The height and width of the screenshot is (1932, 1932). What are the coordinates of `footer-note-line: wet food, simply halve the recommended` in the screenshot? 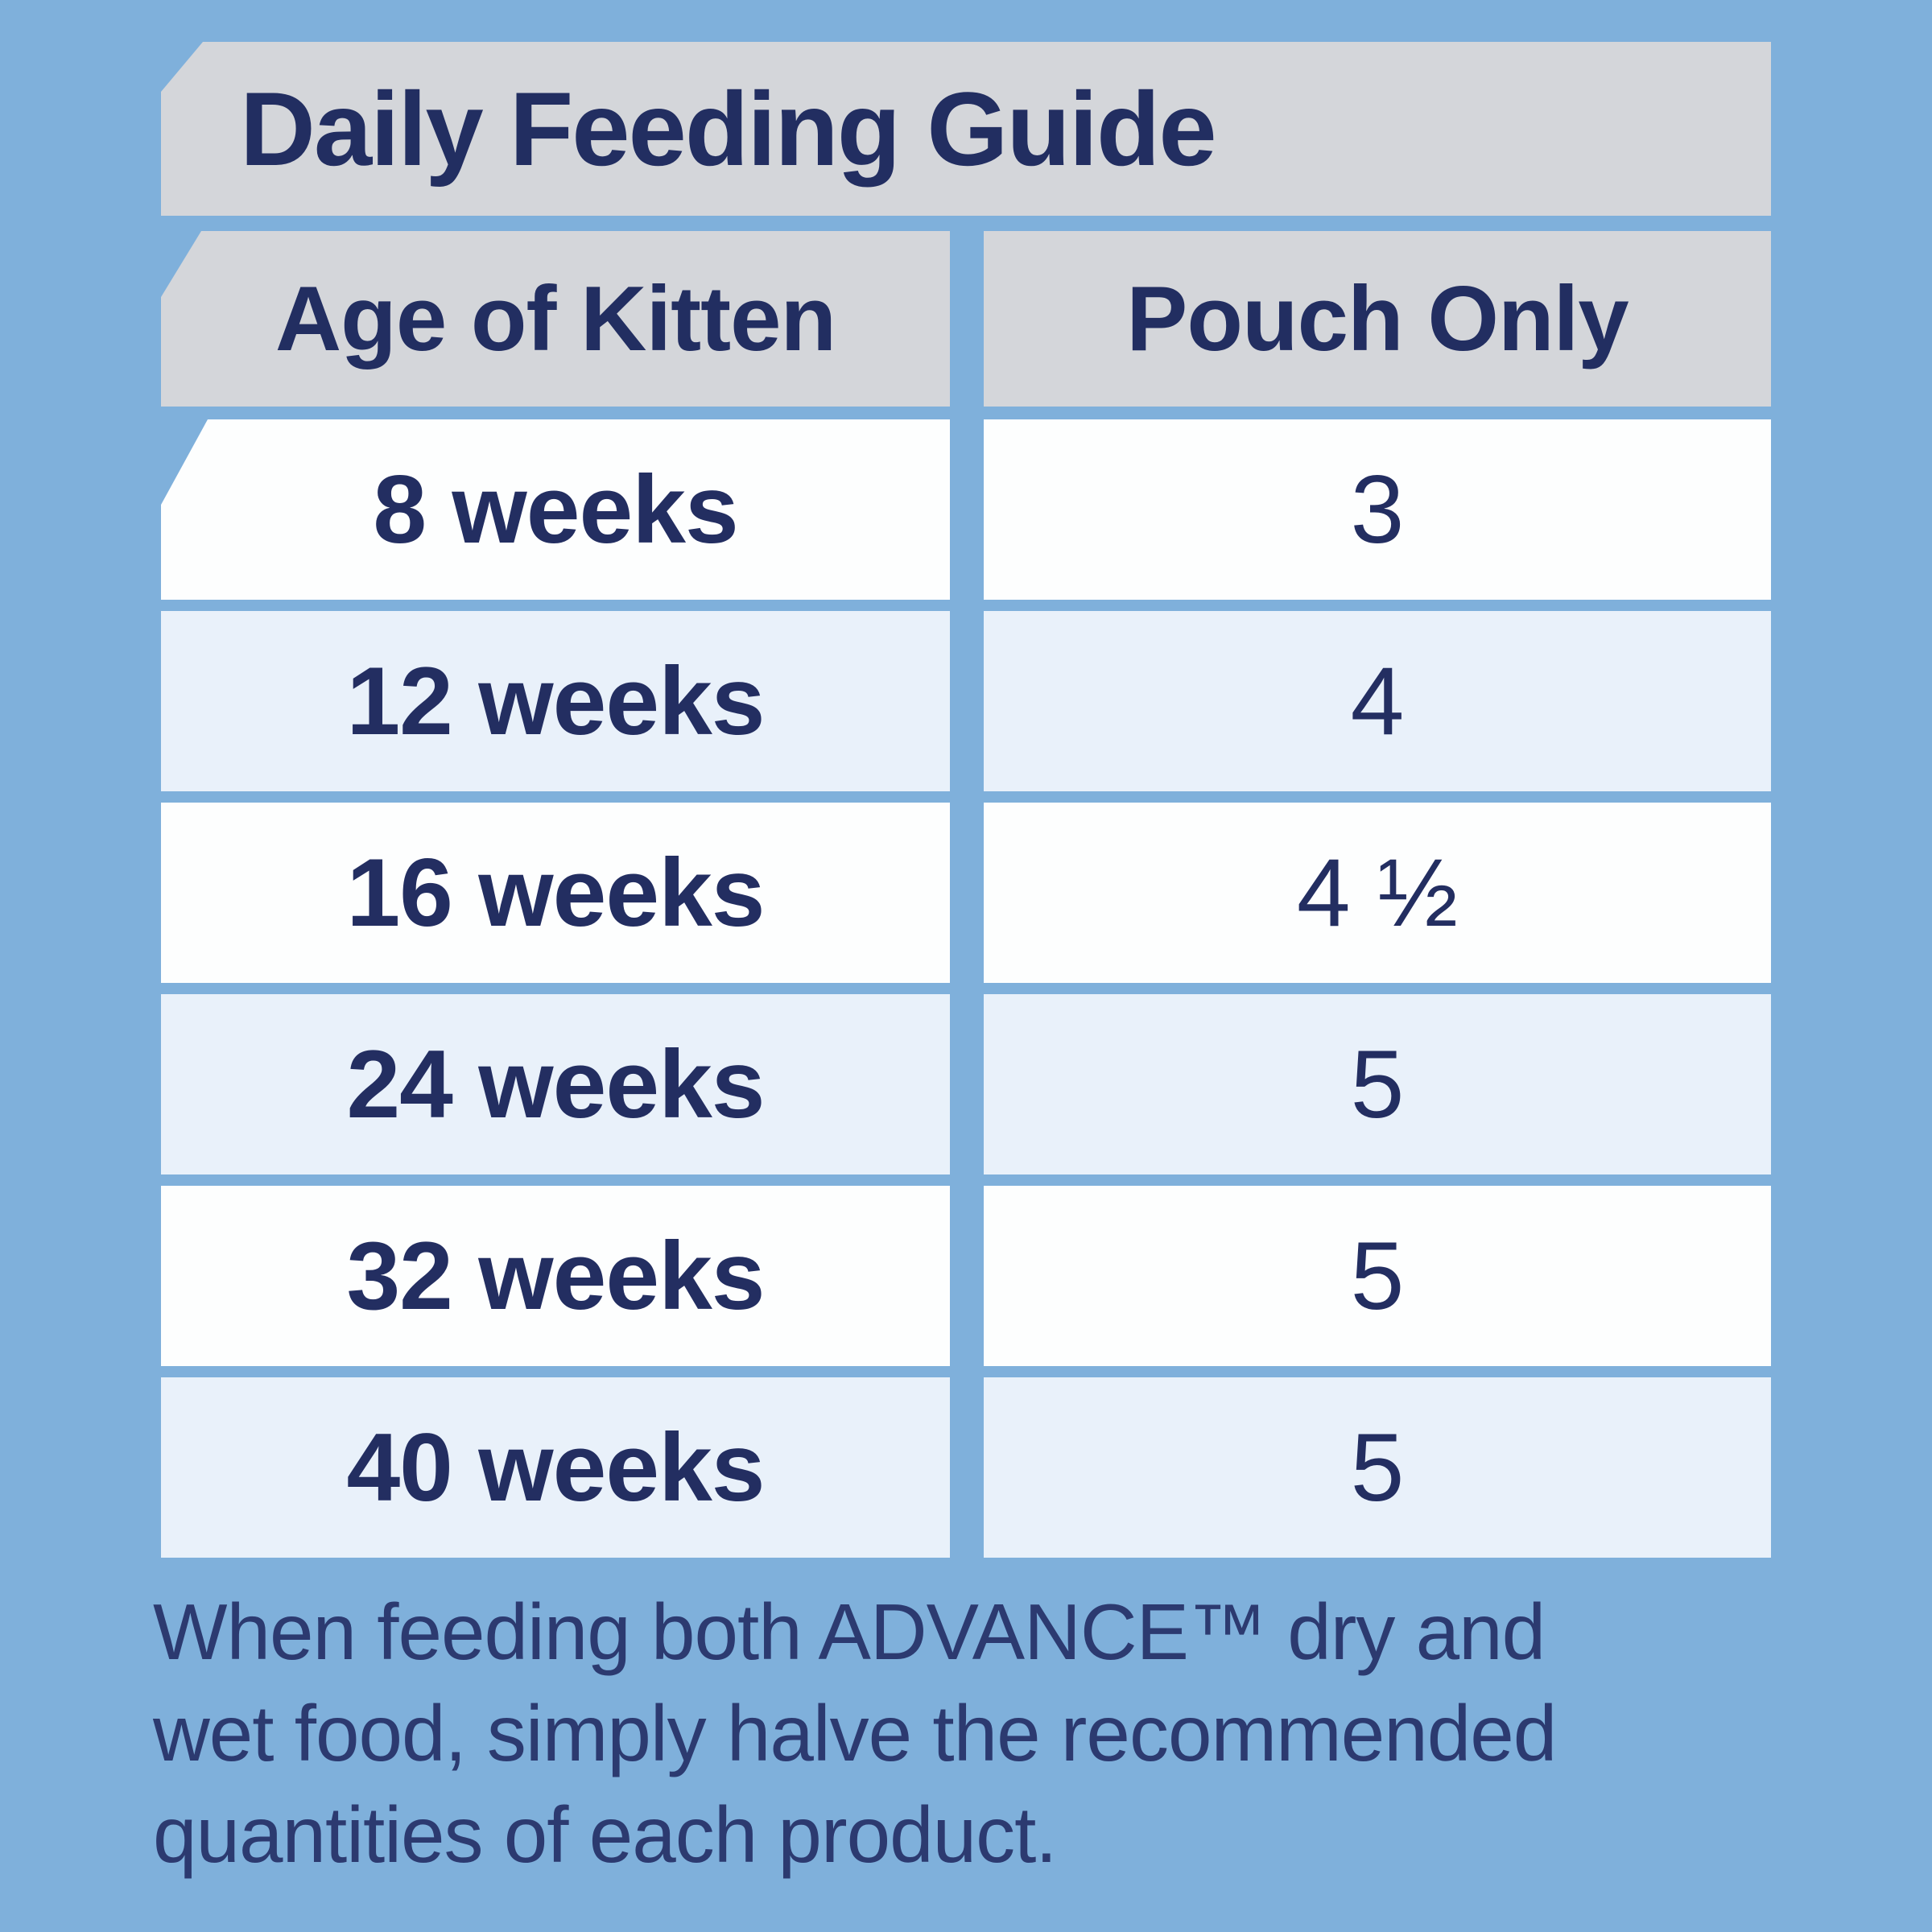 It's located at (855, 1733).